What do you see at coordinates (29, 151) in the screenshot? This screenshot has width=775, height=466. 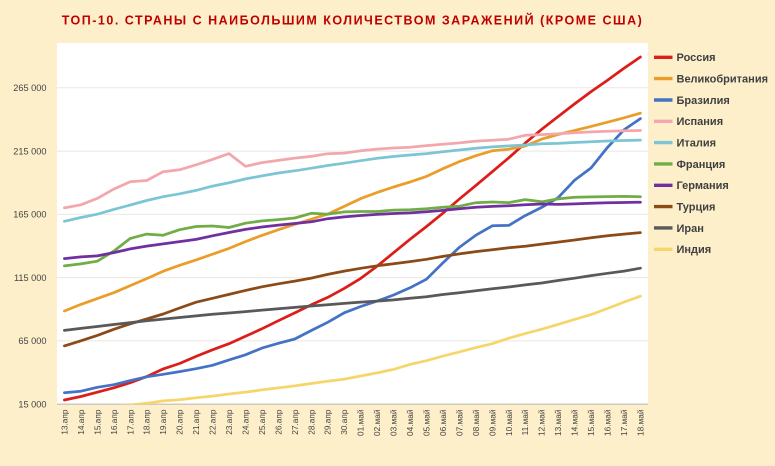 I see `svg-text: 215 000` at bounding box center [29, 151].